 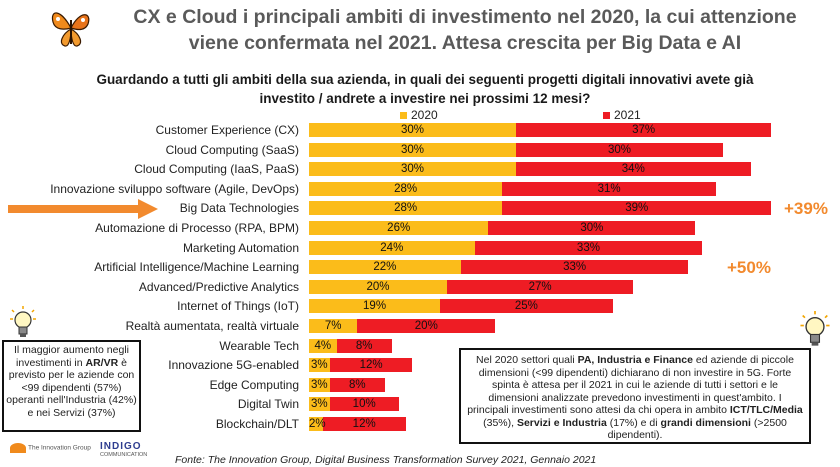 I want to click on note-emphasis: Servizi e Industria, so click(x=561, y=422).